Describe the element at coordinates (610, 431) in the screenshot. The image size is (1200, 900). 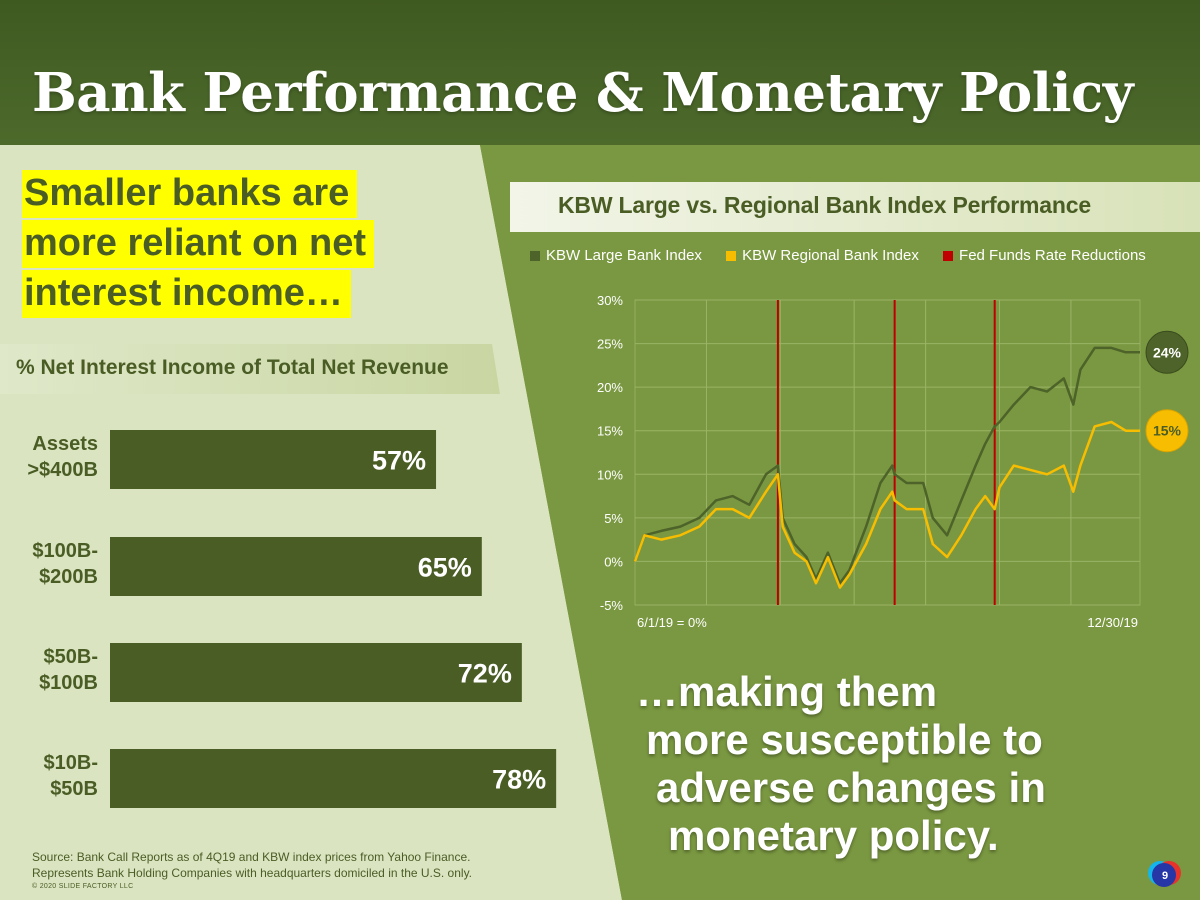
I see `y-tick-label: 15%` at that location.